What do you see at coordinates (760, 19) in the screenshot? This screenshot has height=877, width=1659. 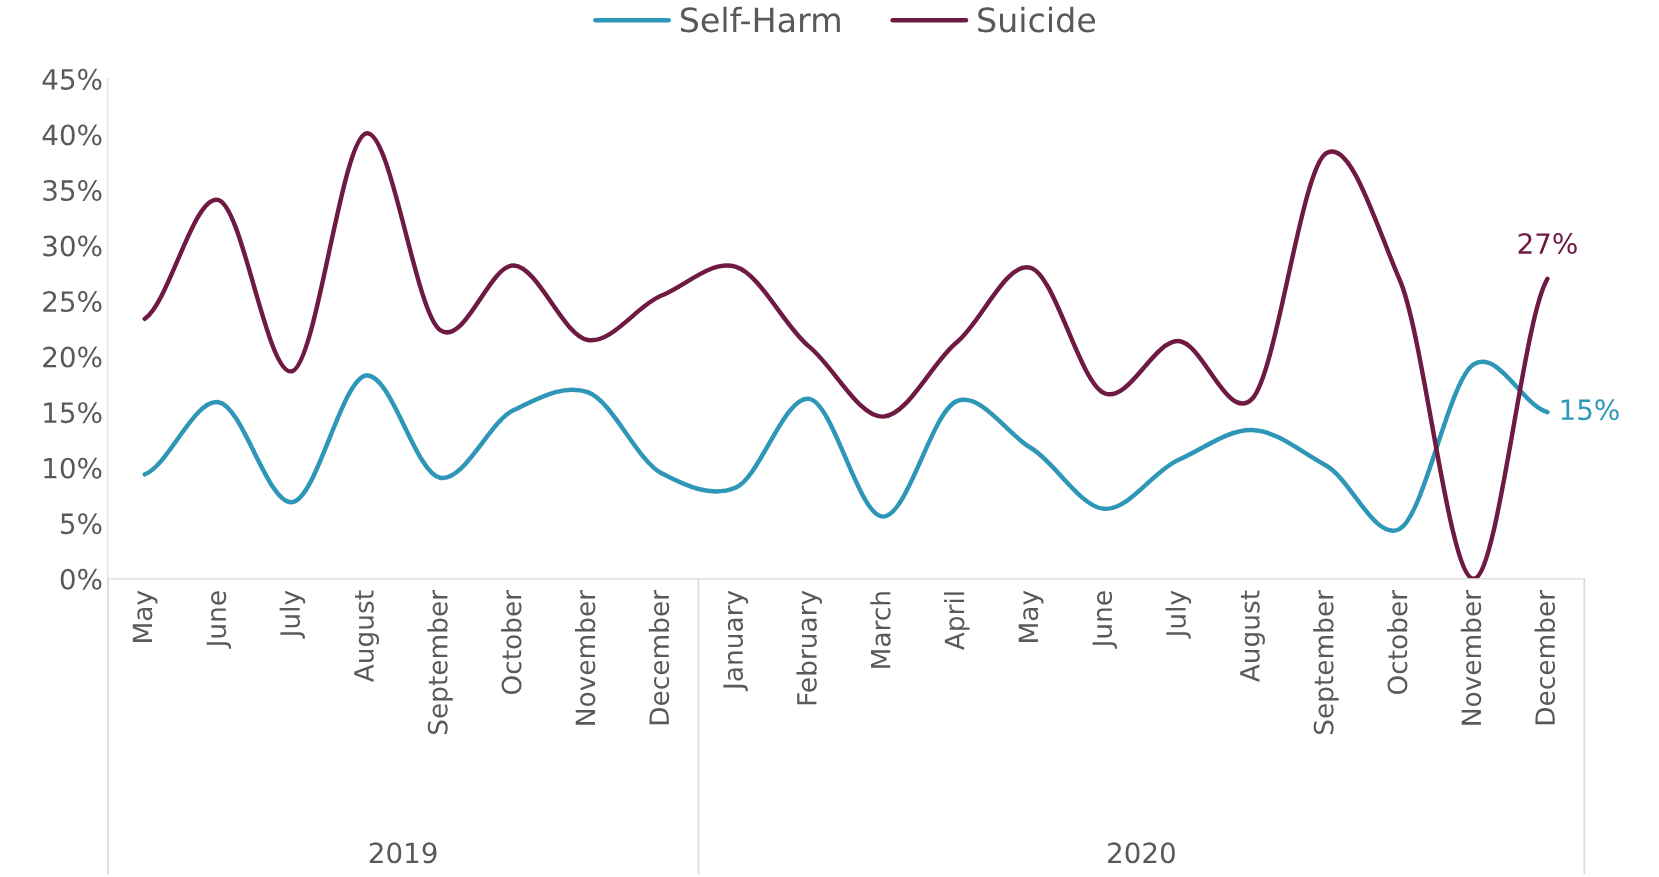 I see `legend-label: Self-Harm` at bounding box center [760, 19].